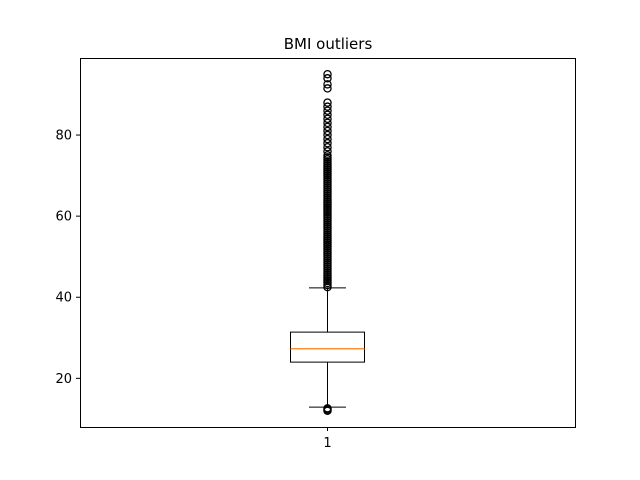 Image resolution: width=640 pixels, height=480 pixels. I want to click on y-tick-label: 40, so click(63, 298).